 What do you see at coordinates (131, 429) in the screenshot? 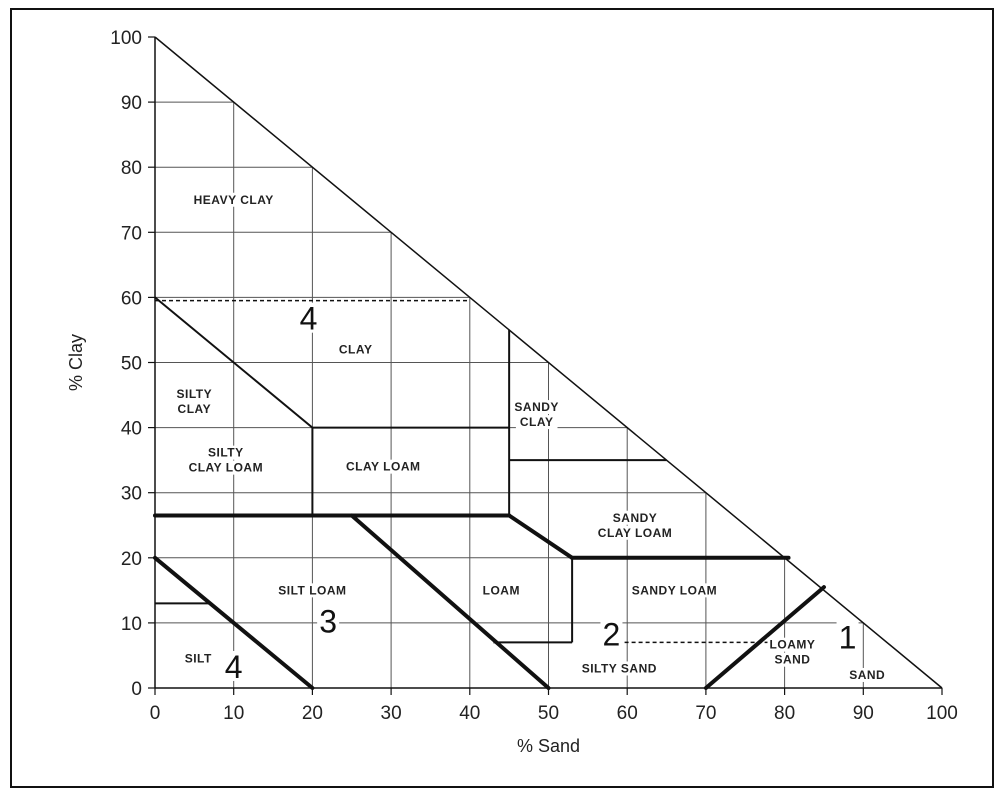
I see `y-tick-label: 40` at bounding box center [131, 429].